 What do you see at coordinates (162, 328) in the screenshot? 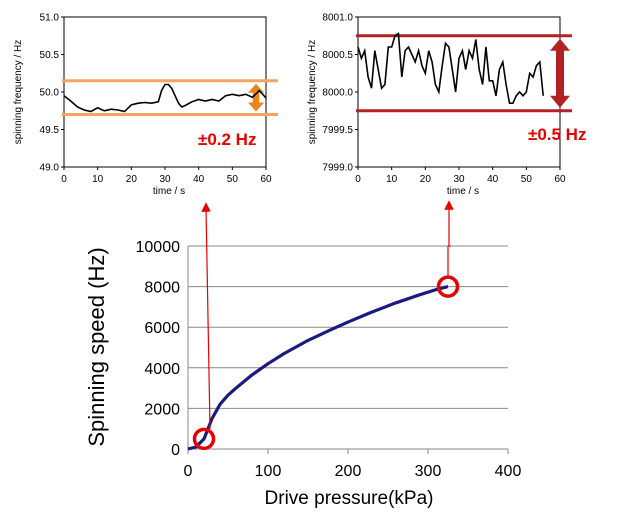
I see `main-y-tick-label: 6000` at bounding box center [162, 328].